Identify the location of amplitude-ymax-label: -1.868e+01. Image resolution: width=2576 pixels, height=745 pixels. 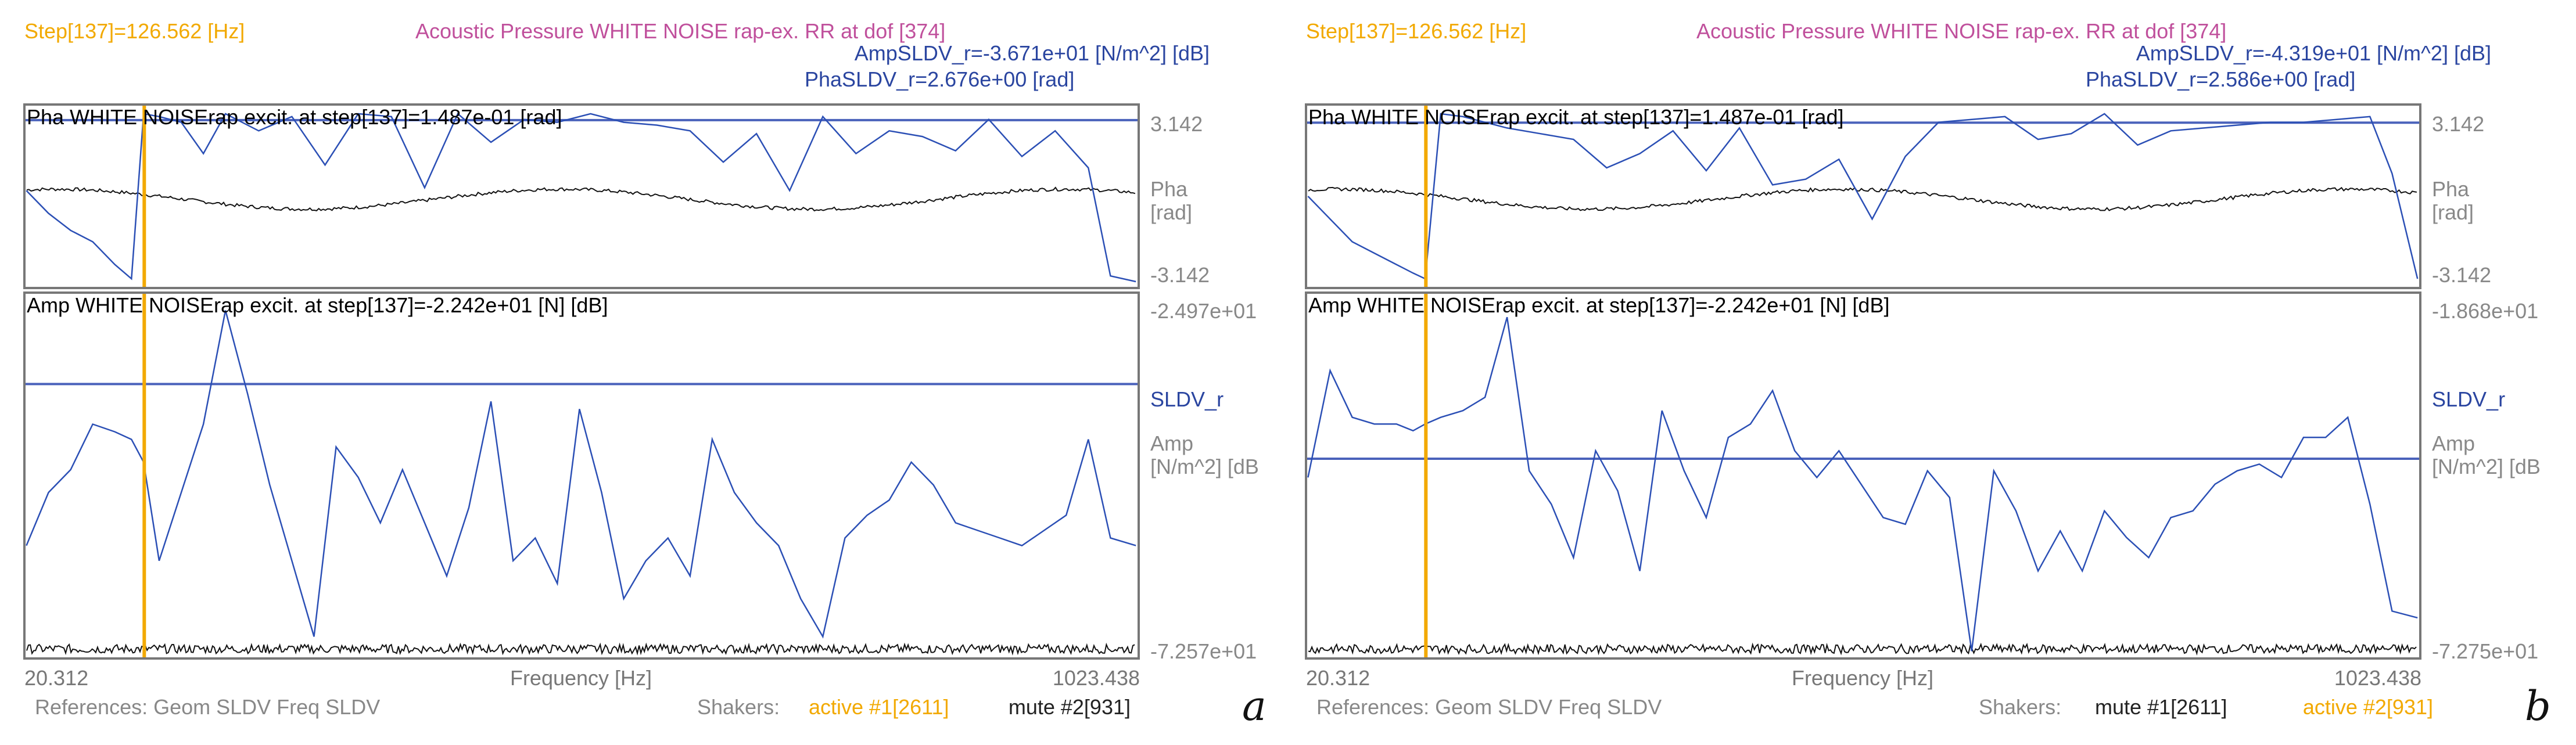
(2485, 311).